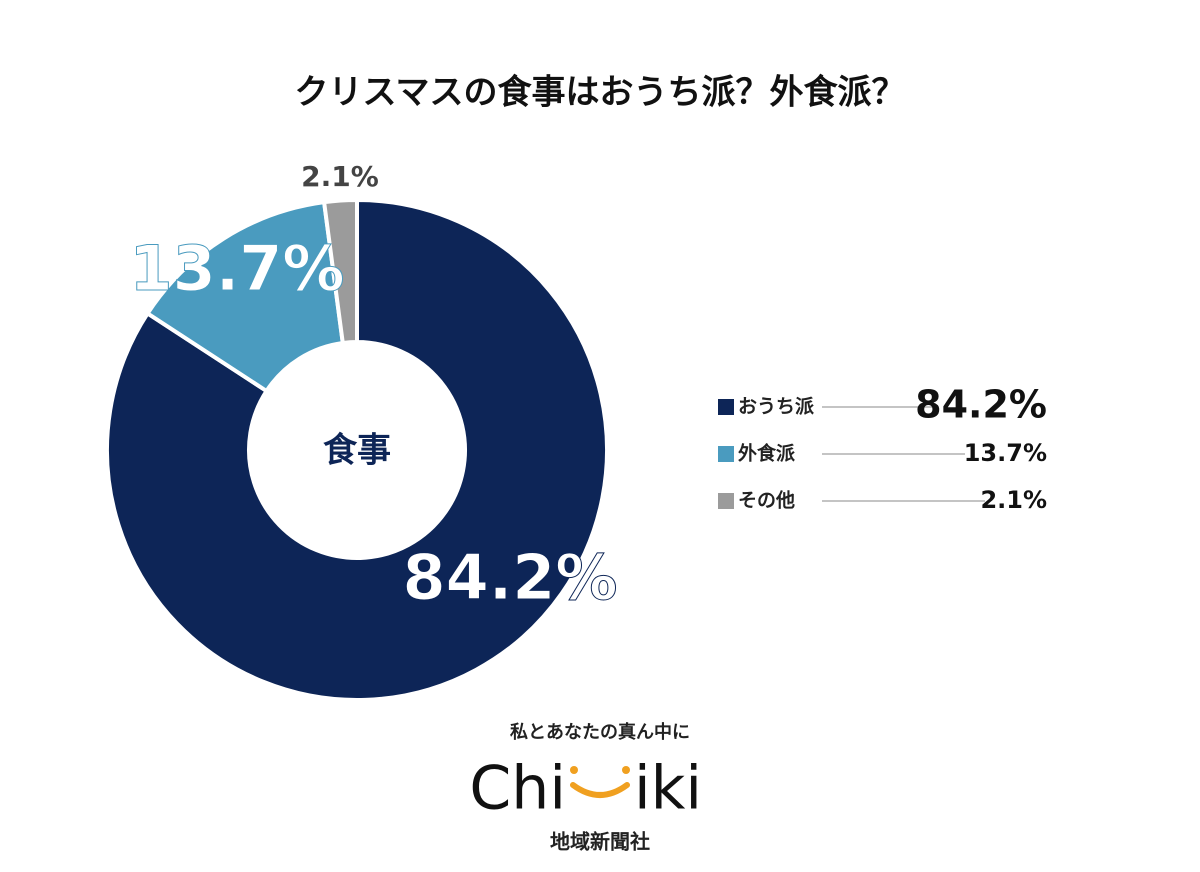  Describe the element at coordinates (981, 405) in the screenshot. I see `legend-value: 84.2%` at that location.